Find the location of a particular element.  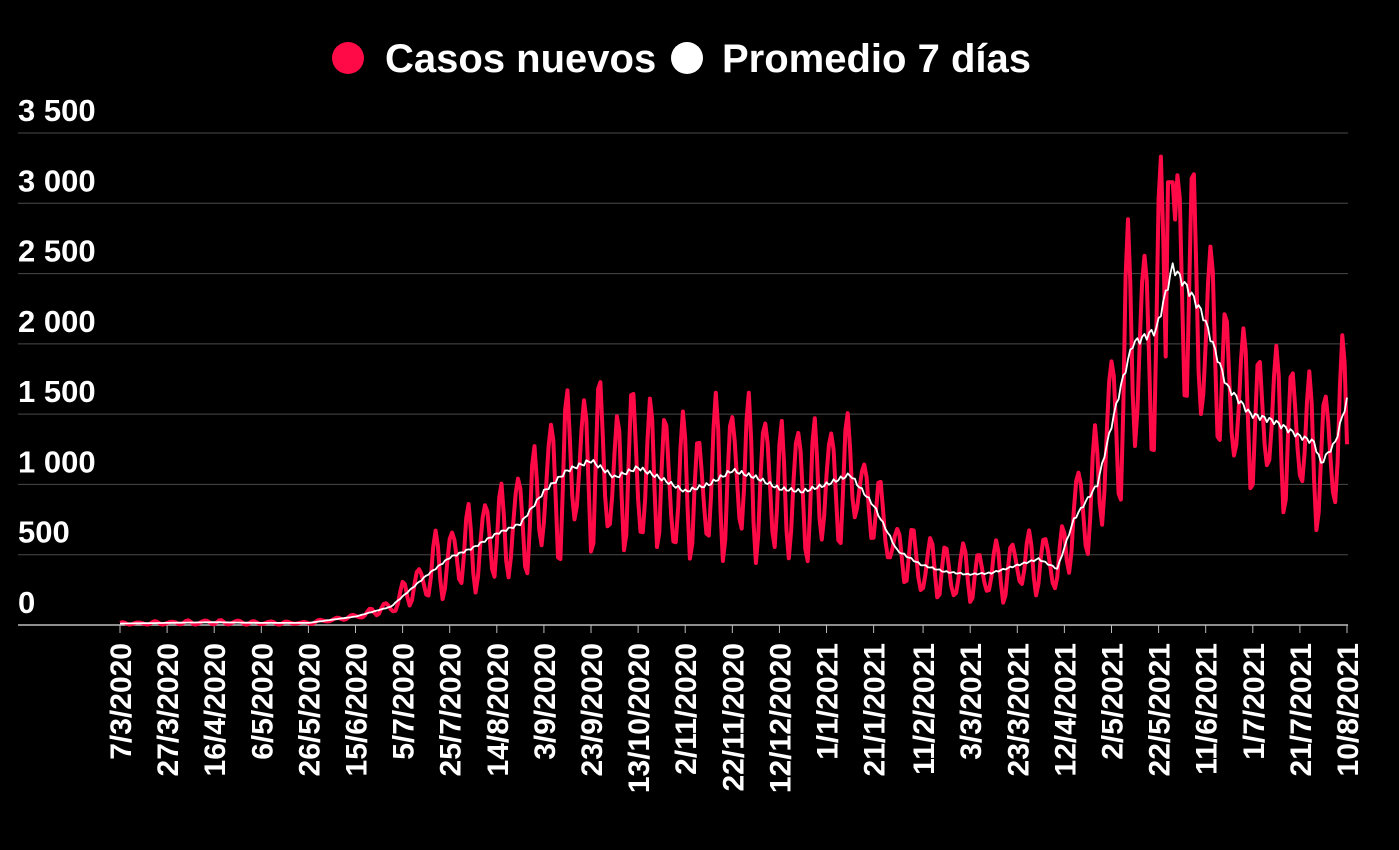

x-tick-label: 12/12/2020 is located at coordinates (780, 718).